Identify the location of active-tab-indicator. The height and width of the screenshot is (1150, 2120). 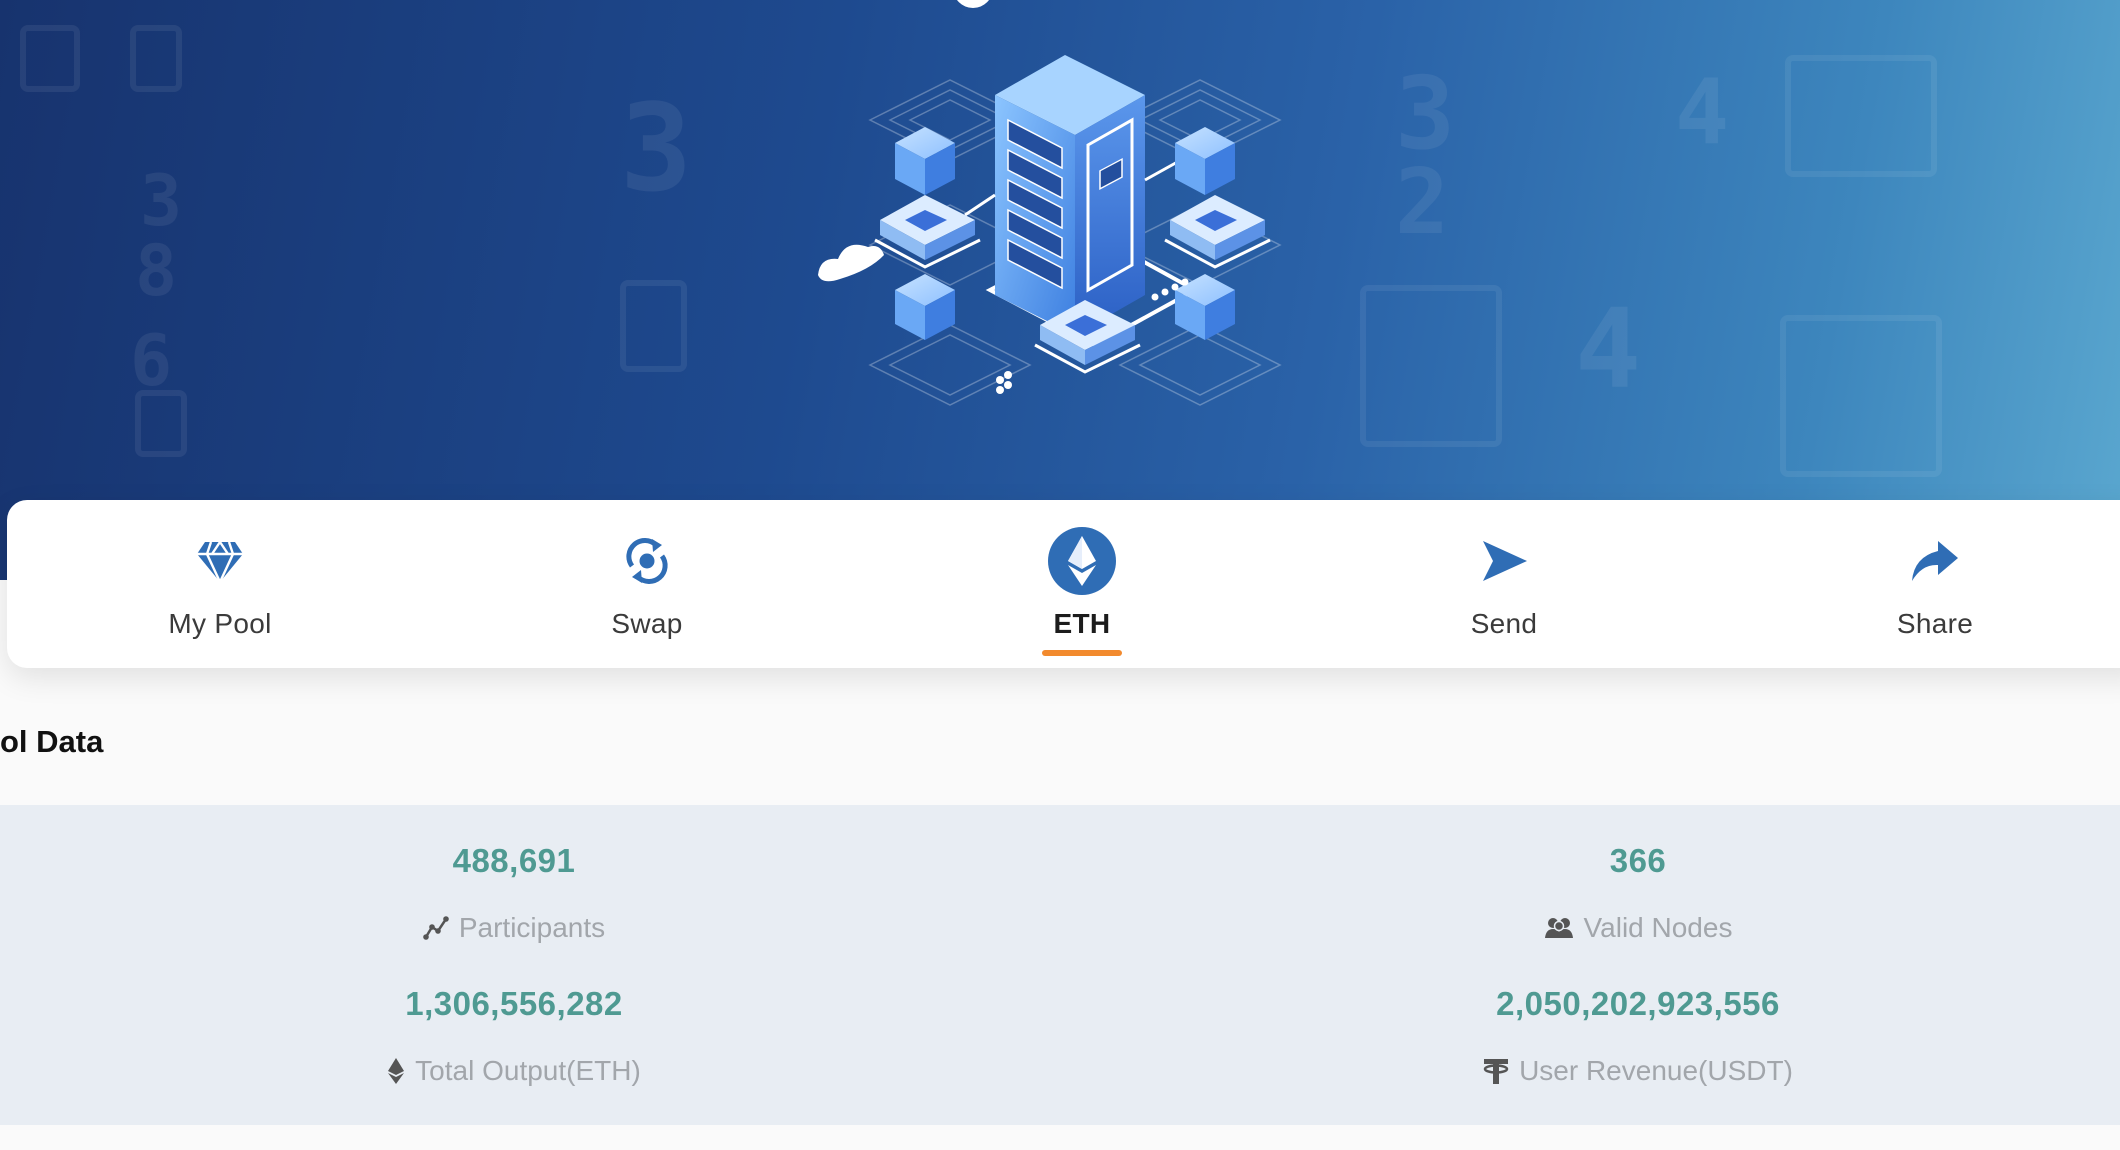
(1082, 653).